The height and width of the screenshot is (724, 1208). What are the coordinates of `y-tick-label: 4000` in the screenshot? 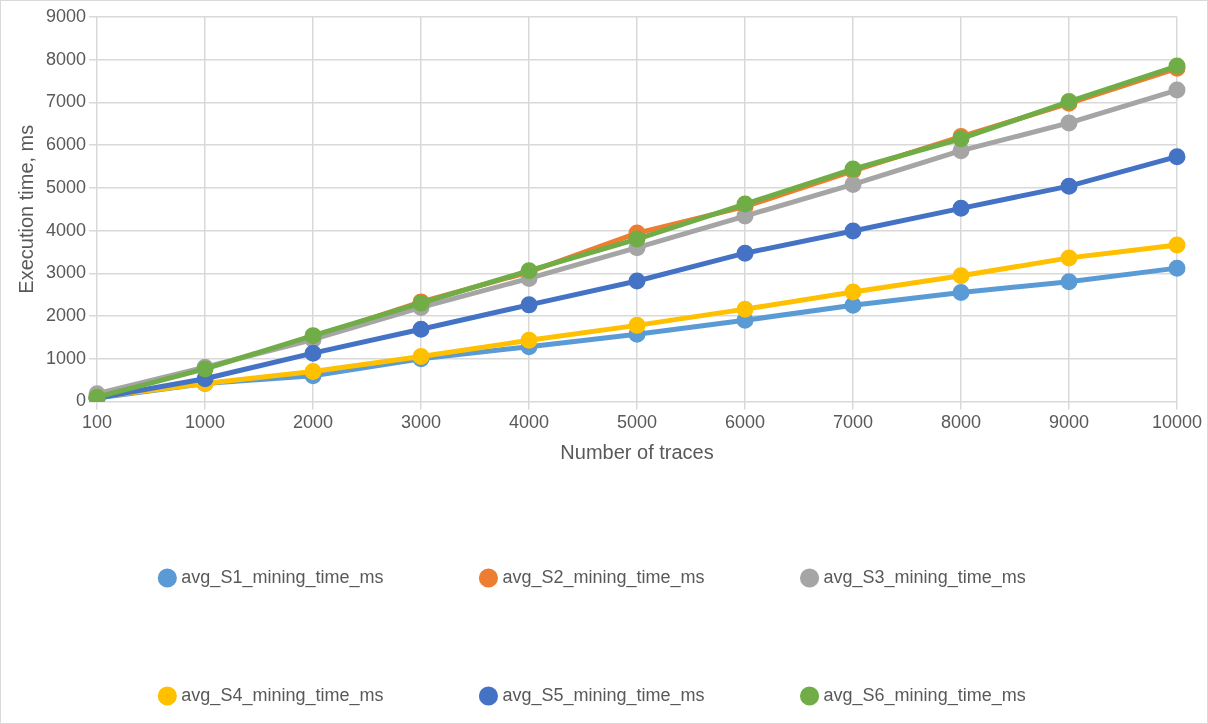 It's located at (66, 229).